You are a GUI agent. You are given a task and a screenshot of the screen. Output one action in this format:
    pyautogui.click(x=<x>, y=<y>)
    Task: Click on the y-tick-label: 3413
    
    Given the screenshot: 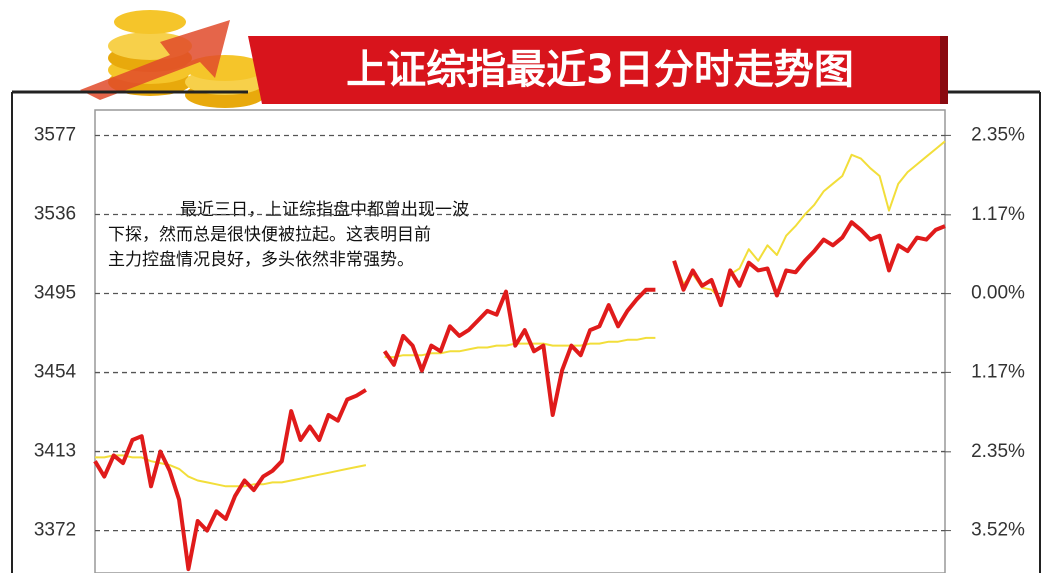 What is the action you would take?
    pyautogui.click(x=55, y=451)
    